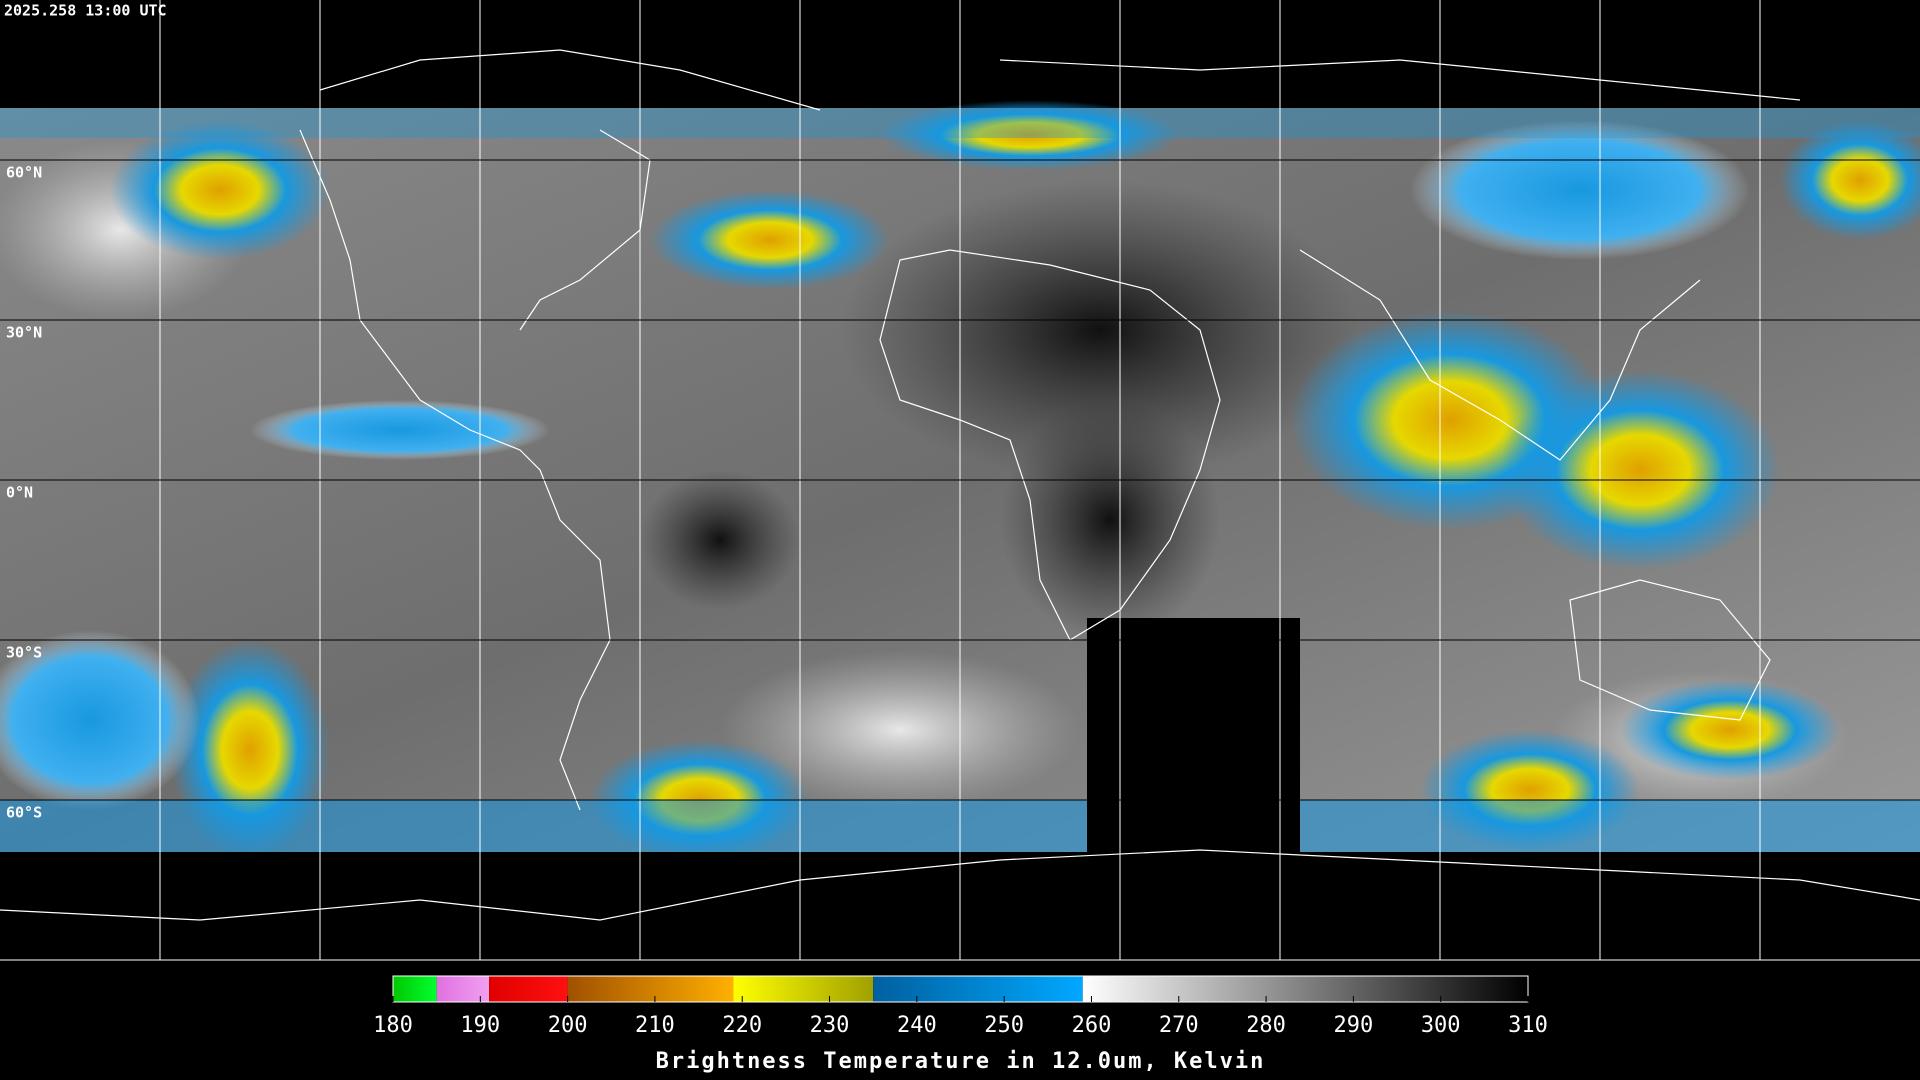 Image resolution: width=1920 pixels, height=1080 pixels. I want to click on colorbar-tick-label: 180, so click(393, 1025).